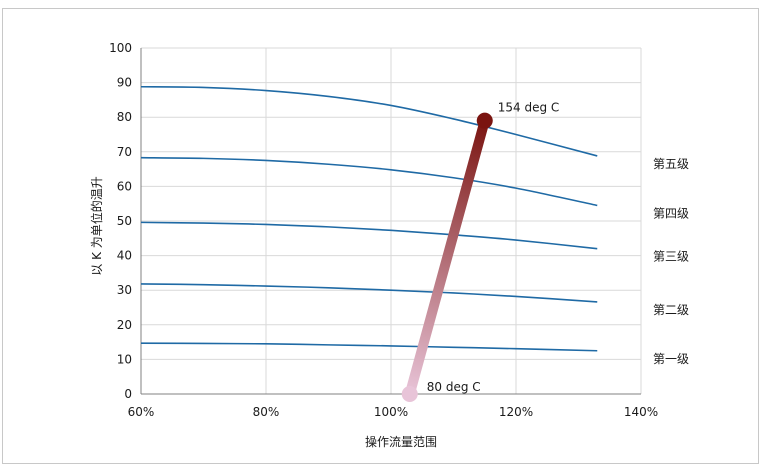  I want to click on y-tick-label: 30, so click(124, 290).